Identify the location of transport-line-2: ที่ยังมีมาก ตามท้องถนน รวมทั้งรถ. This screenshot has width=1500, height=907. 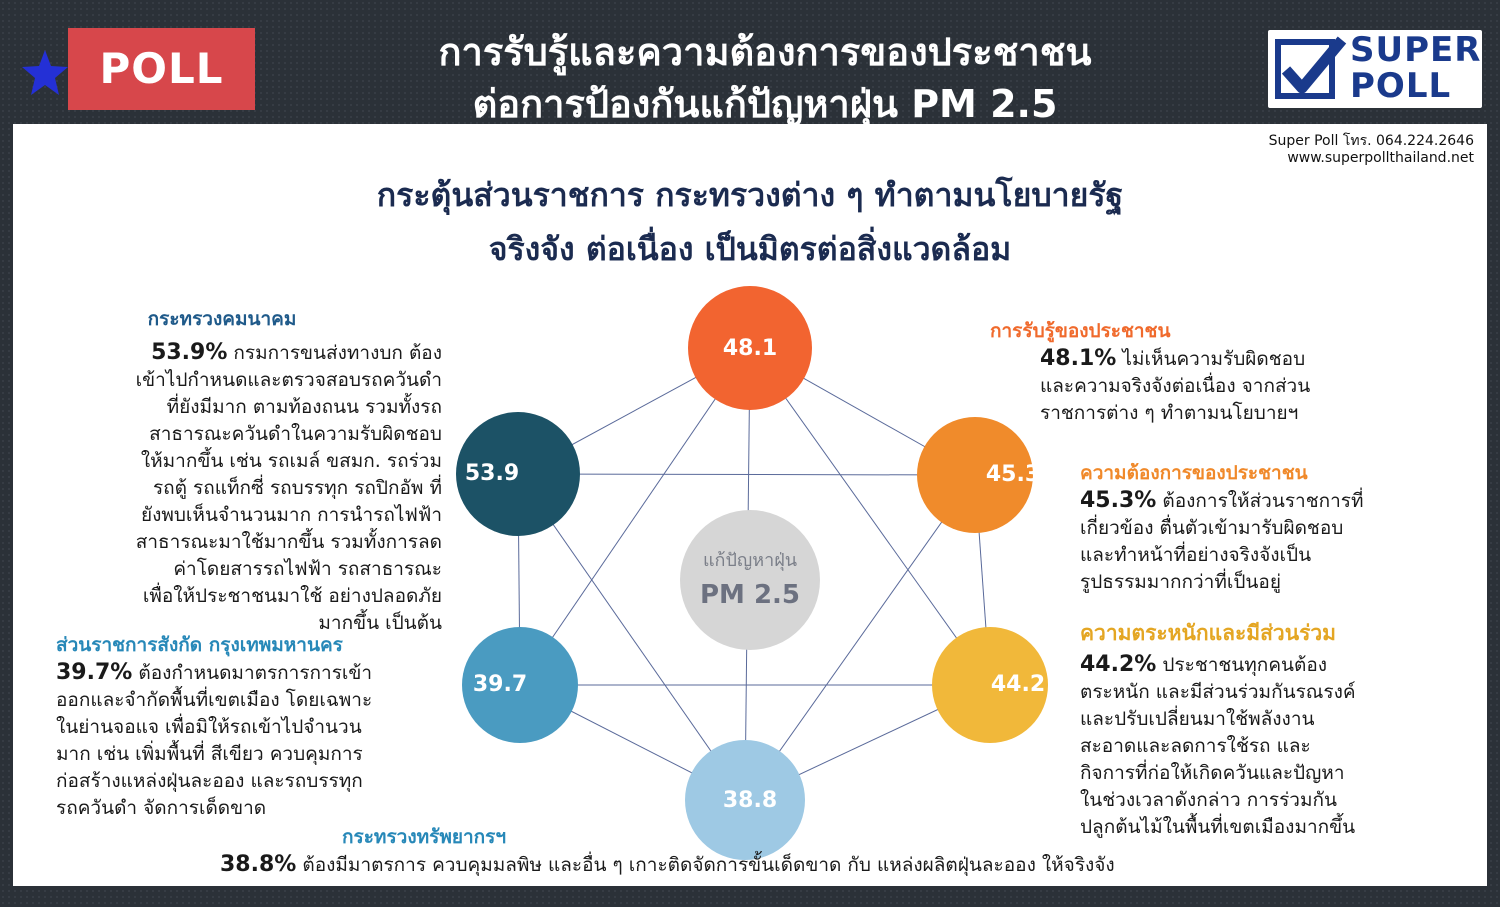
(304, 407).